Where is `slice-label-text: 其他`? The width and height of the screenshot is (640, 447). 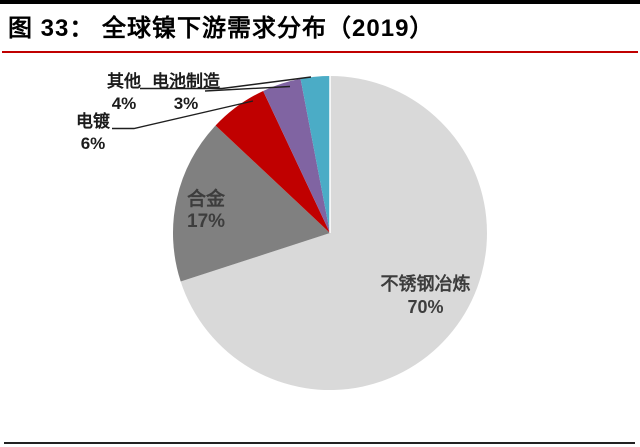 slice-label-text: 其他 is located at coordinates (124, 81).